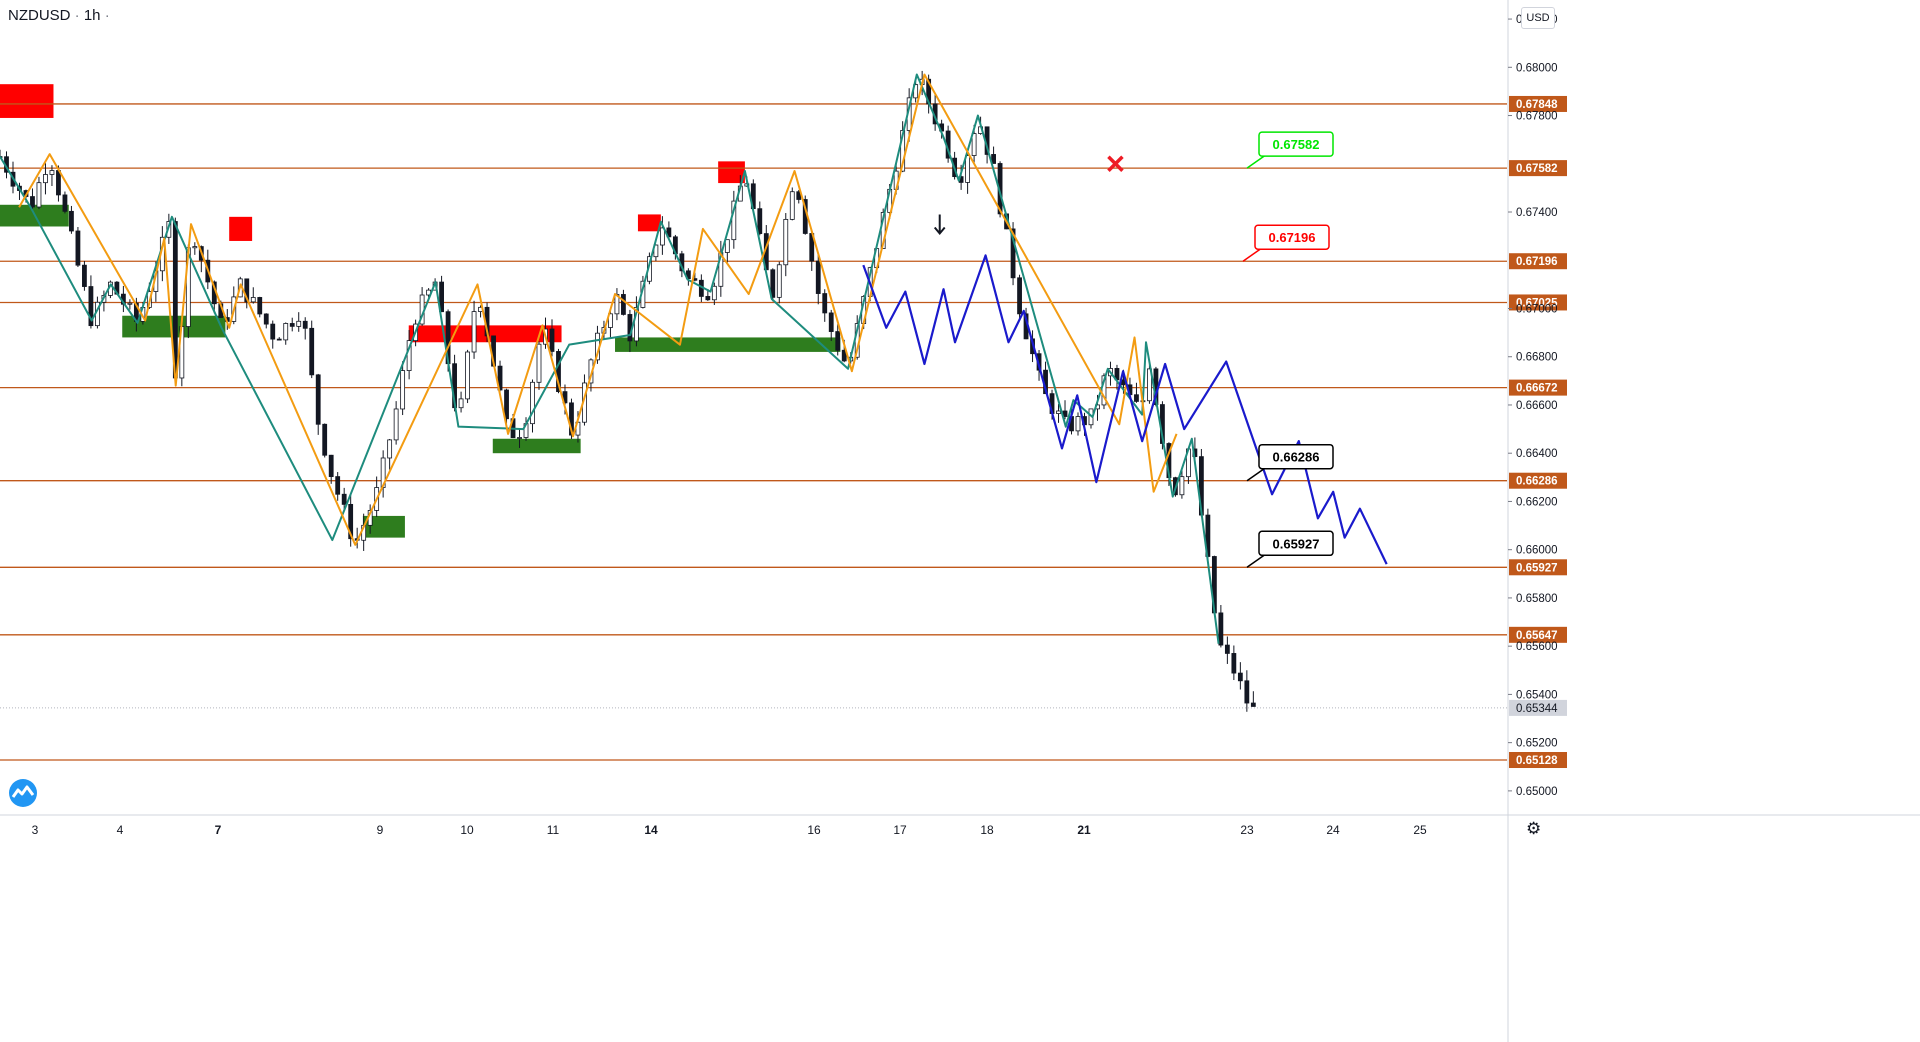  Describe the element at coordinates (1537, 502) in the screenshot. I see `y-tick-label: 0.66200` at that location.